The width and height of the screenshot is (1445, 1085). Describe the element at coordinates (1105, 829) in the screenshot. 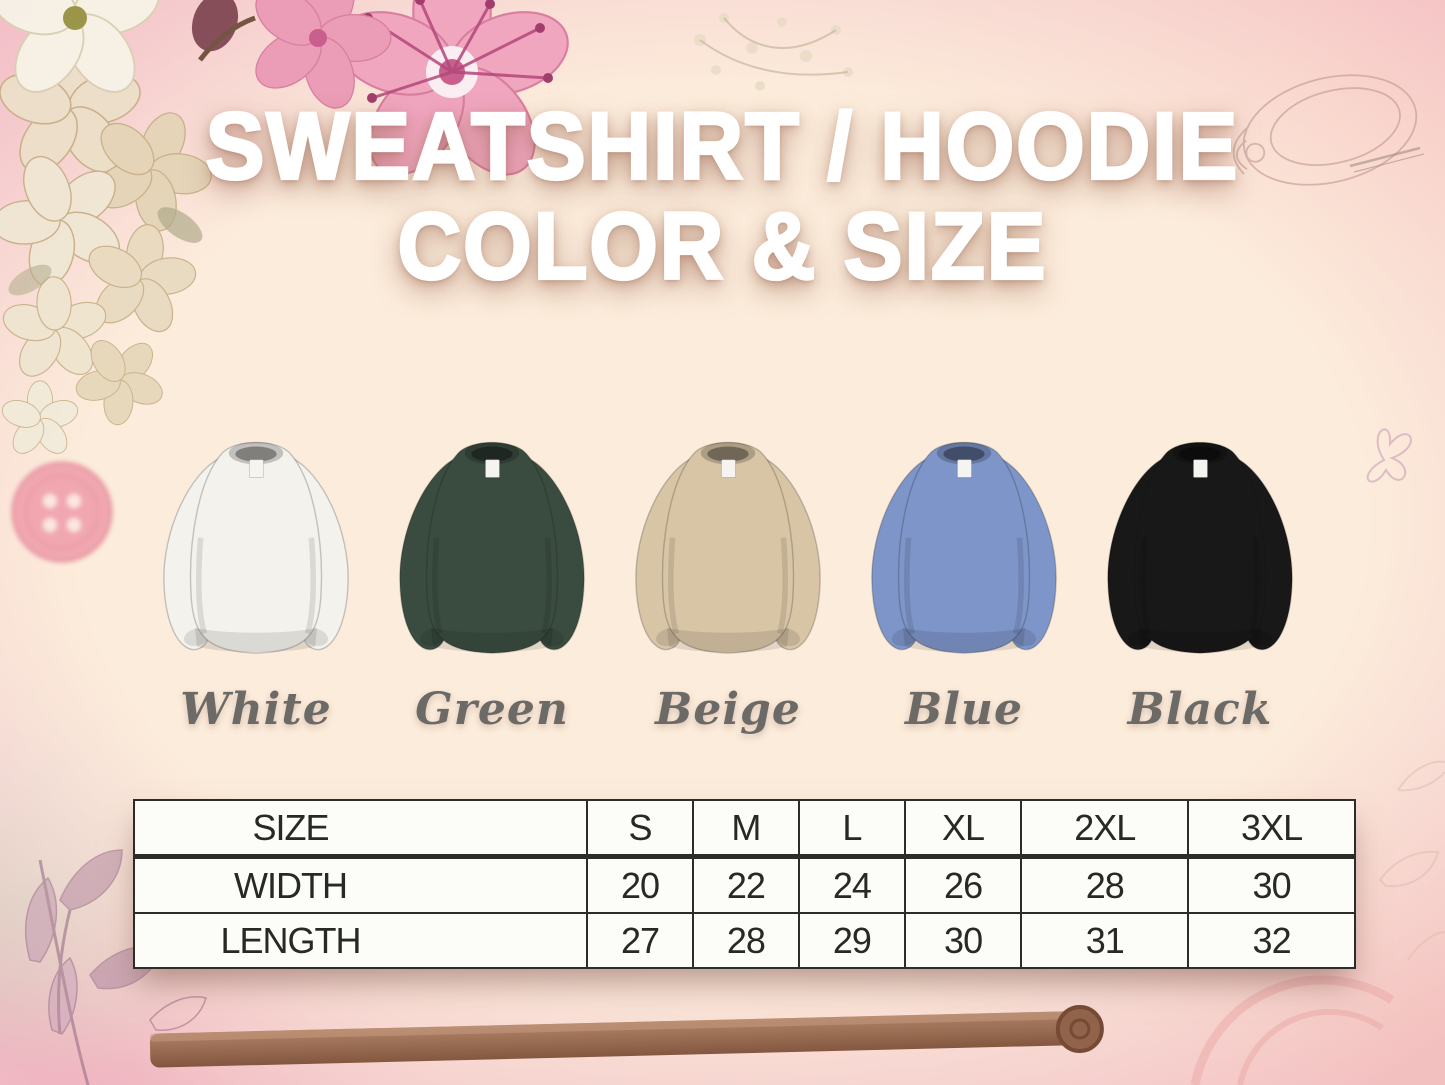

I see `header-2xl: 2XL` at that location.